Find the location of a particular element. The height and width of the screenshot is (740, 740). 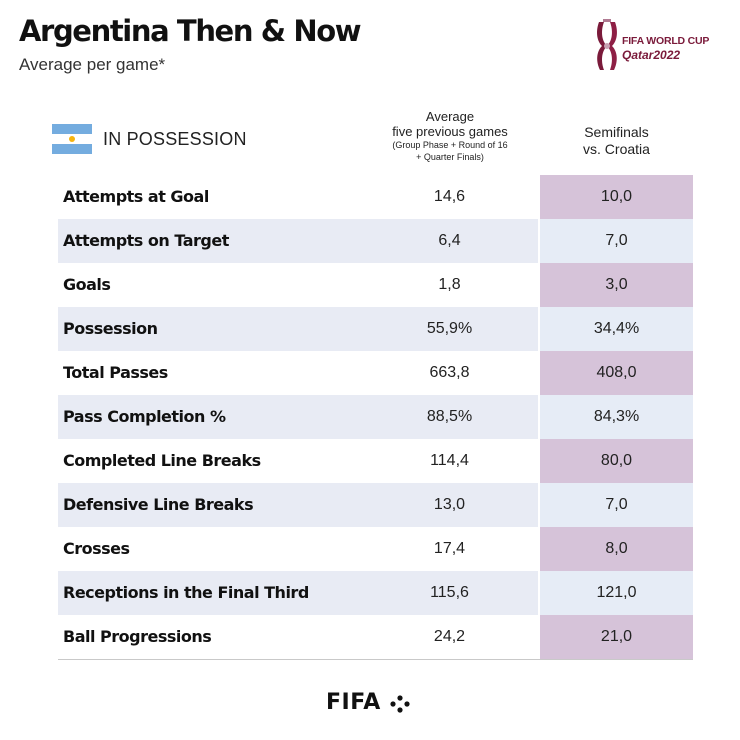

column-header-semifinal: Semifinals vs. Croatia is located at coordinates (616, 141).